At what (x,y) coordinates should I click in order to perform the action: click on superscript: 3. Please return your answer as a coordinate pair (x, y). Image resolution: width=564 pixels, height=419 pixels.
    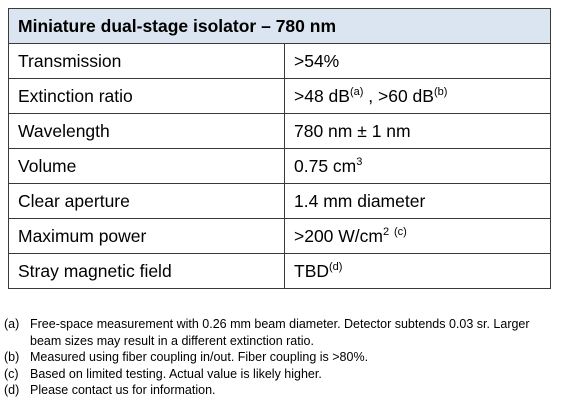
    Looking at the image, I should click on (359, 161).